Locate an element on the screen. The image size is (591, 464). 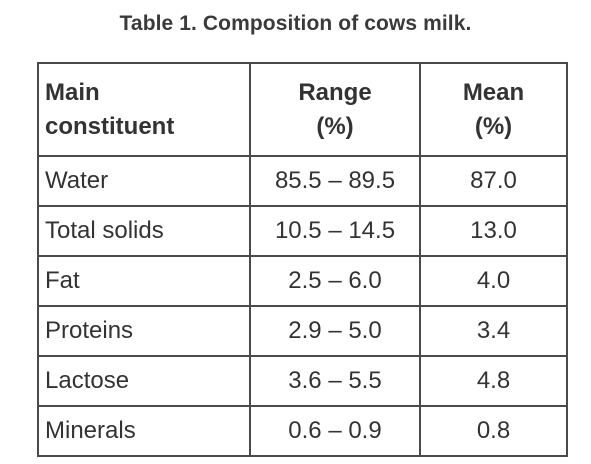
range-cell: 0.6 – 0.9 is located at coordinates (335, 431).